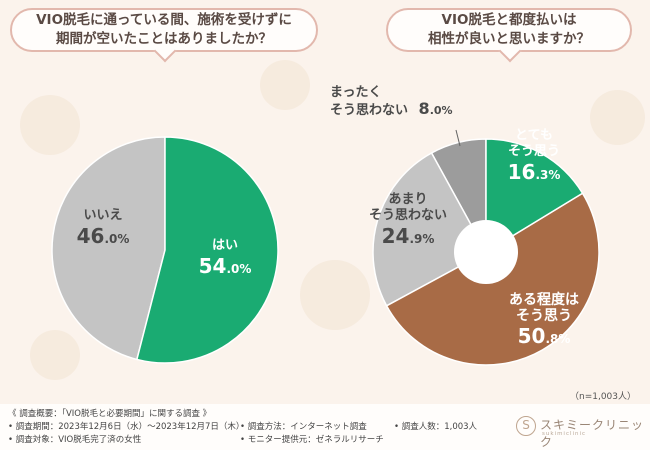  Describe the element at coordinates (526, 426) in the screenshot. I see `logo-mark-icon: S` at that location.